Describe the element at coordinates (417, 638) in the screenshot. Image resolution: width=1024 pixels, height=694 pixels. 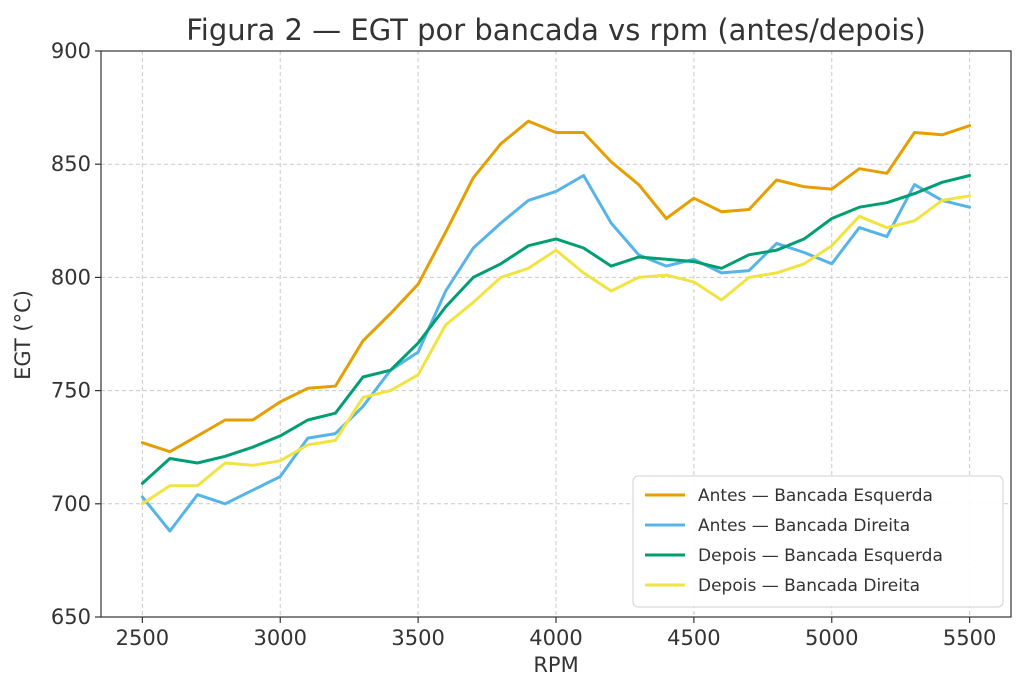
I see `x-tick-label: 3500` at that location.